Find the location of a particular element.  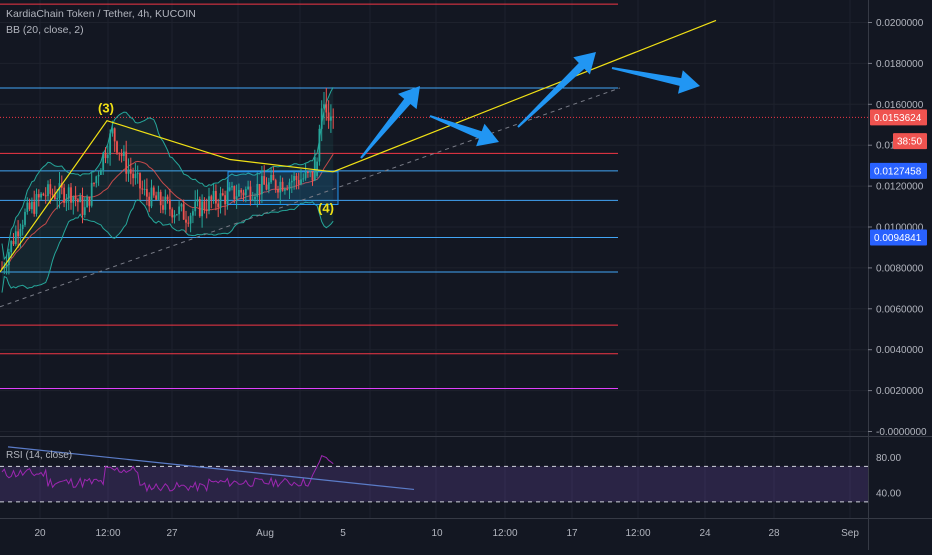

wave-path is located at coordinates (167, 196).